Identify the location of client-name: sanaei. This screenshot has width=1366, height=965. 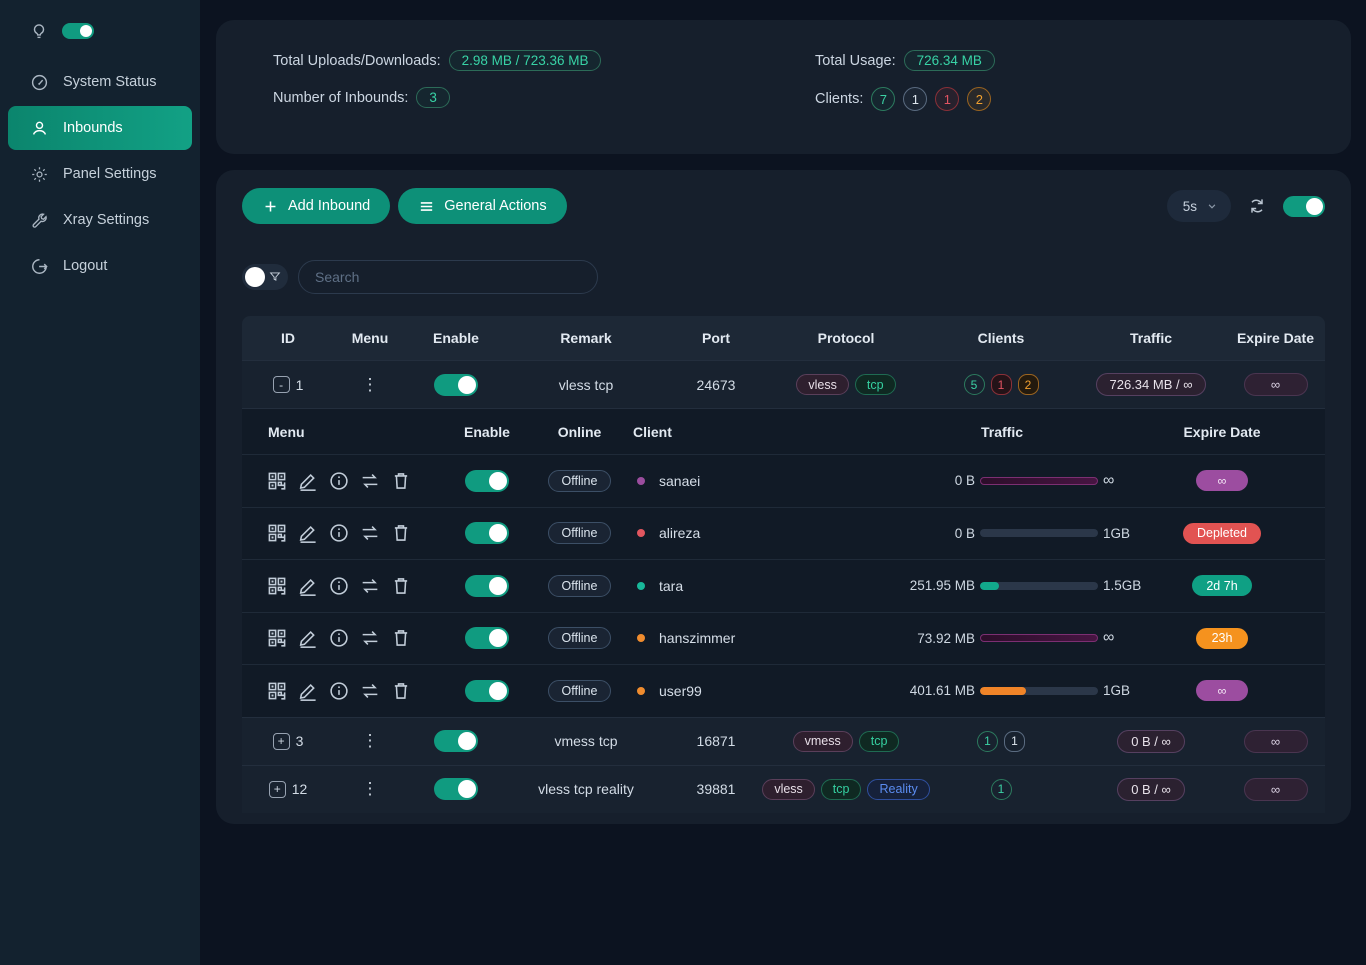
(680, 480).